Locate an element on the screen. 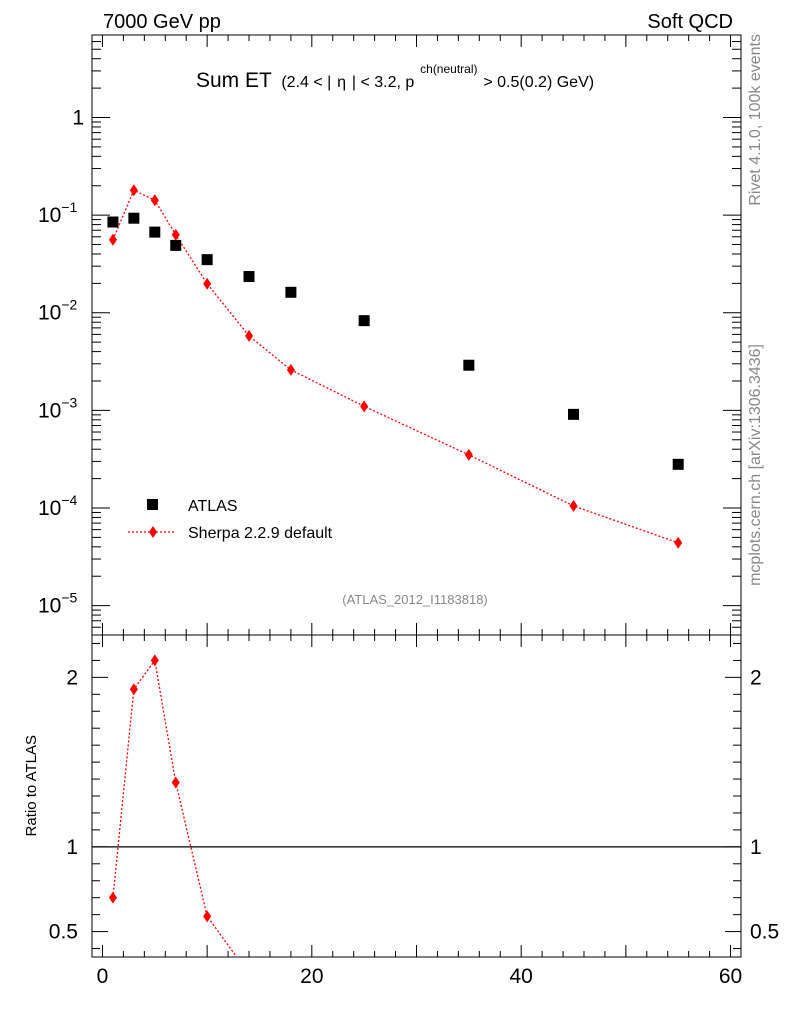 This screenshot has width=786, height=1024. analysis-watermark: (ATLAS_2012_I1183818) is located at coordinates (415, 599).